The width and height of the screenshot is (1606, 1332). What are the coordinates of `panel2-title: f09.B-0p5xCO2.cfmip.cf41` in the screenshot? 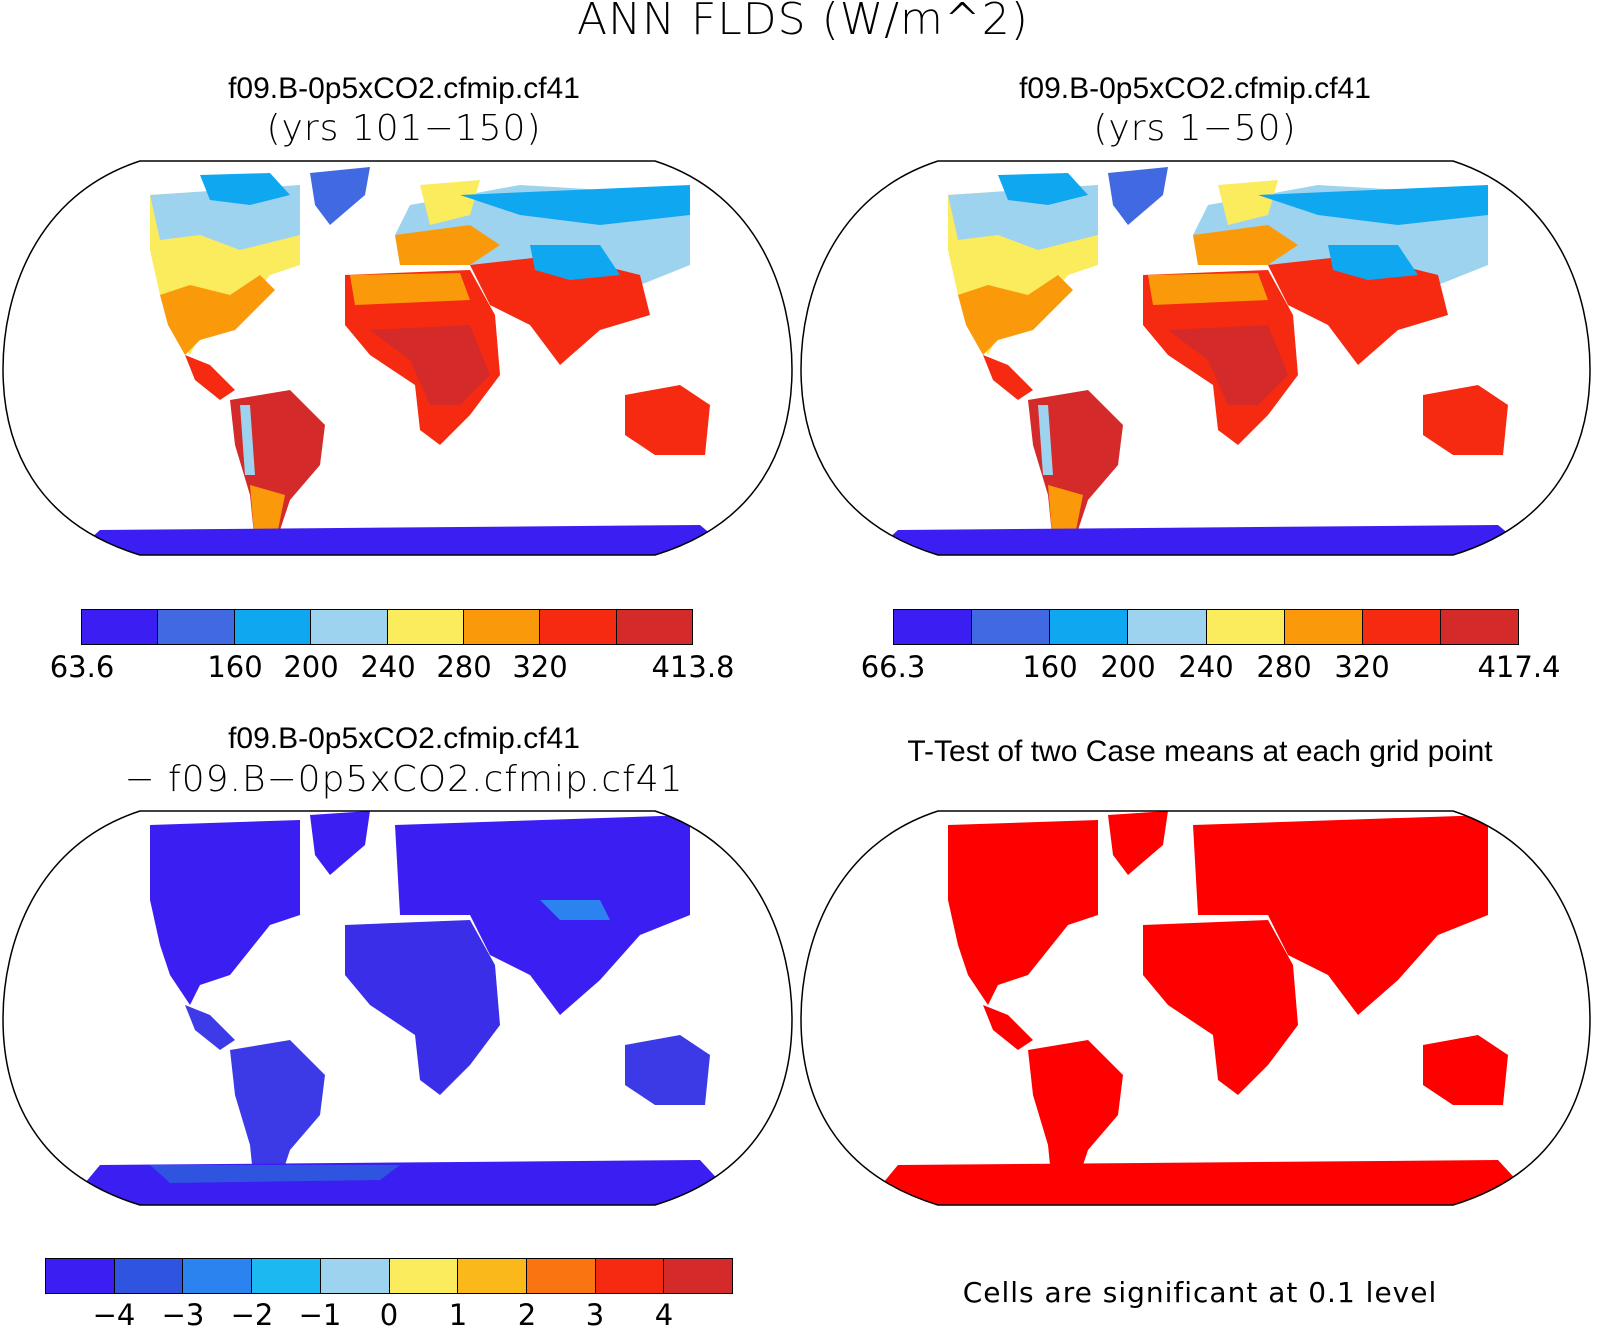 It's located at (1195, 88).